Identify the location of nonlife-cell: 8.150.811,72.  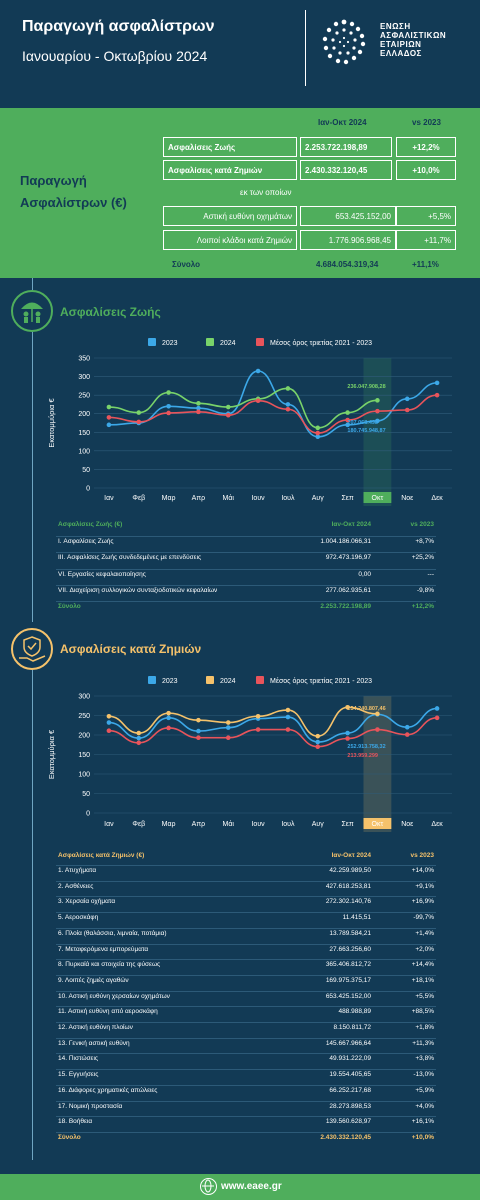
(352, 1027).